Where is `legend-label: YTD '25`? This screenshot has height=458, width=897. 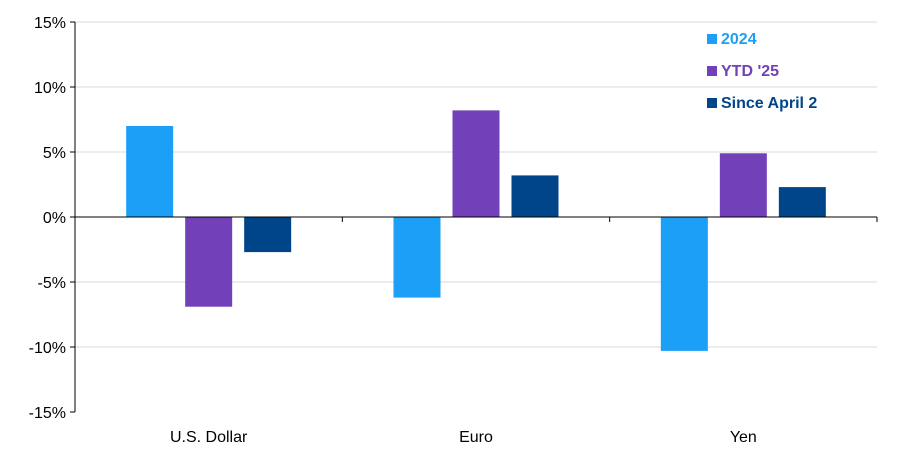 legend-label: YTD '25 is located at coordinates (750, 71).